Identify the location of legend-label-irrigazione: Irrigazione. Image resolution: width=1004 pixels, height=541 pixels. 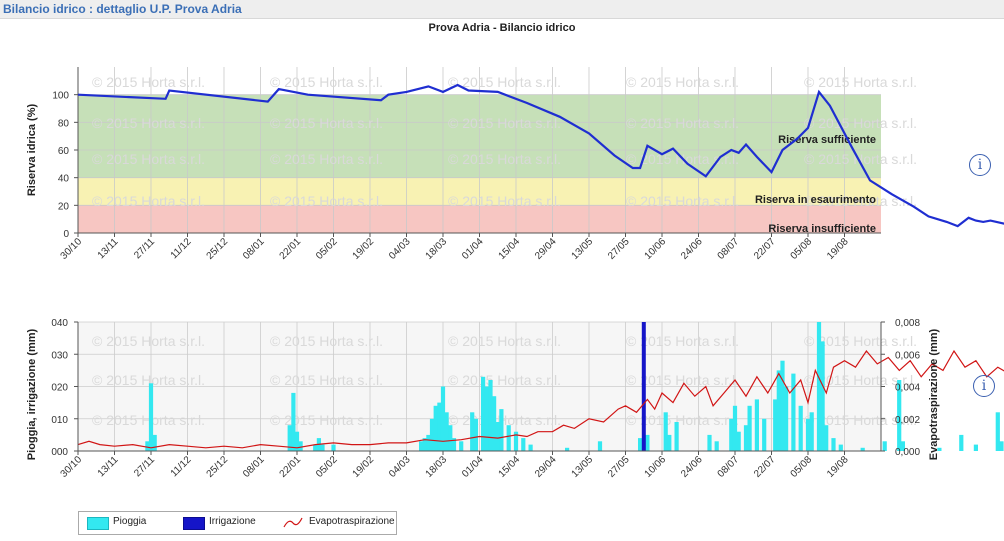
(232, 521).